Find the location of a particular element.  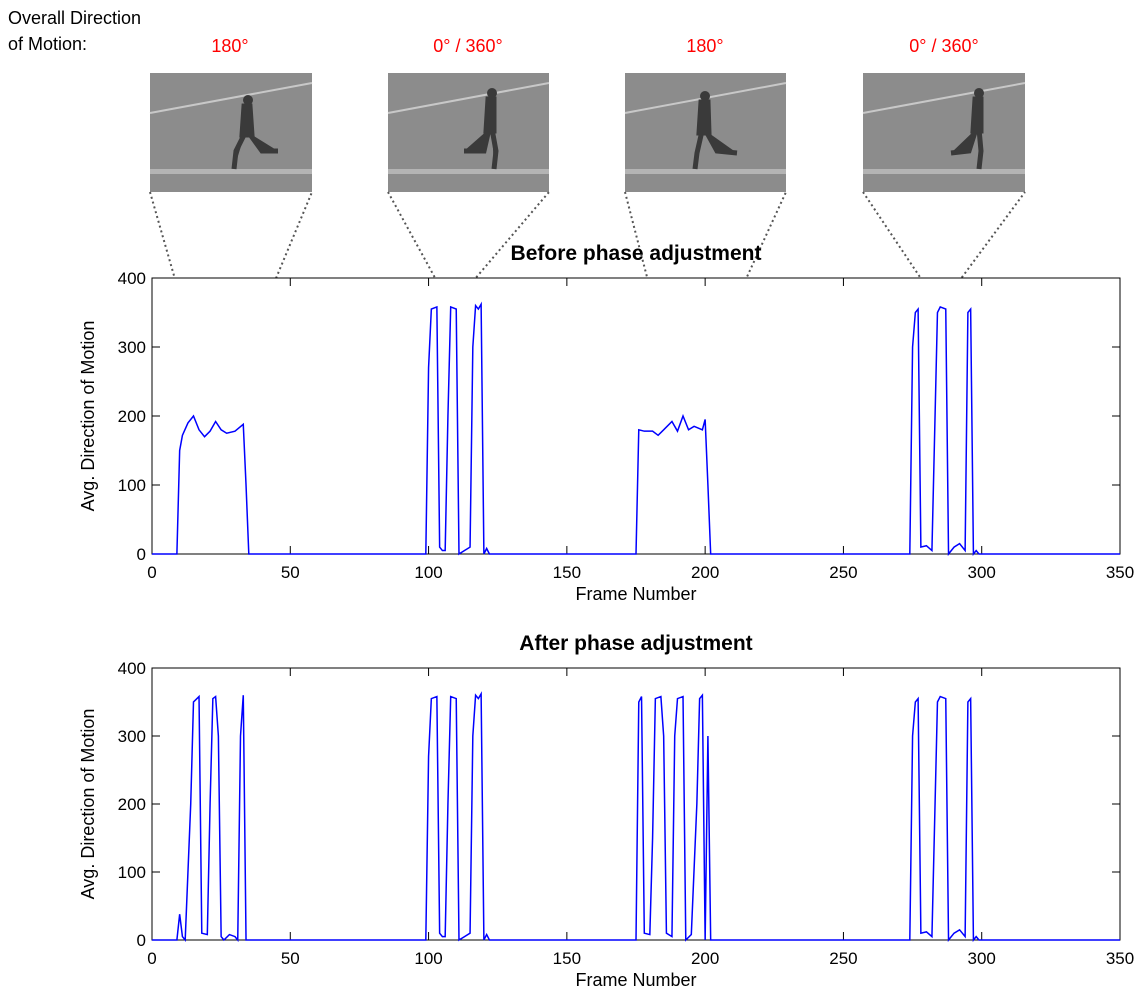

chart-title: Before phase adjustment is located at coordinates (636, 253).